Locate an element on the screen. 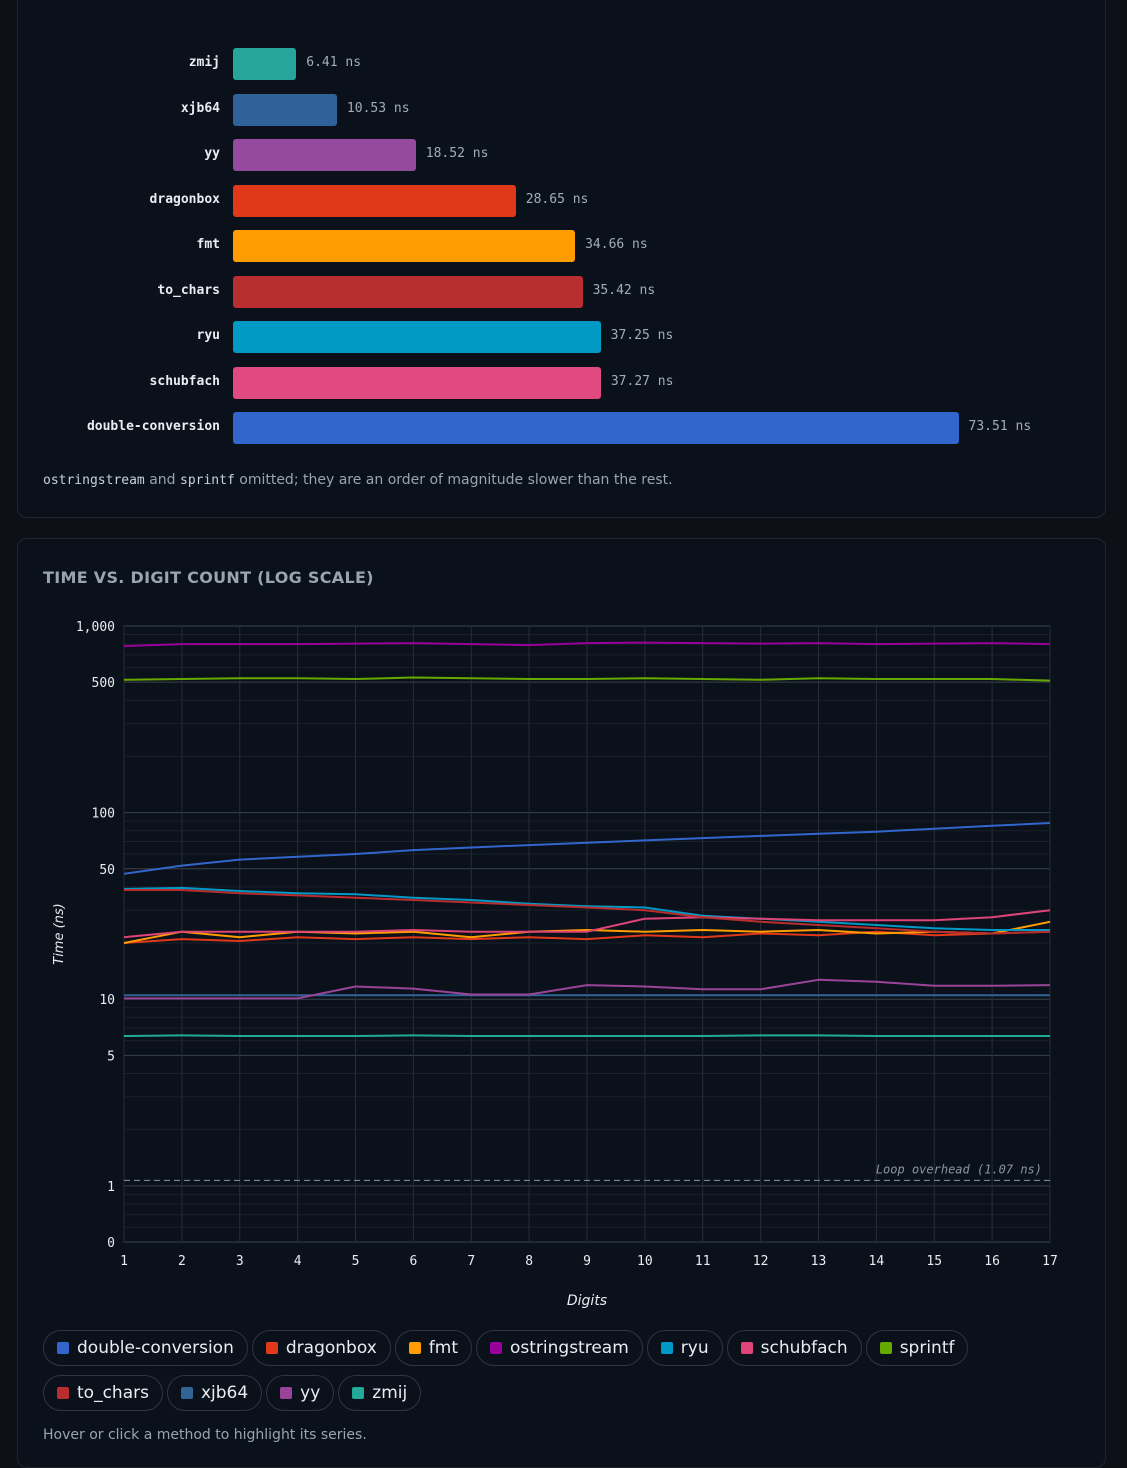 The height and width of the screenshot is (1468, 1127). note-text-1: and is located at coordinates (162, 480).